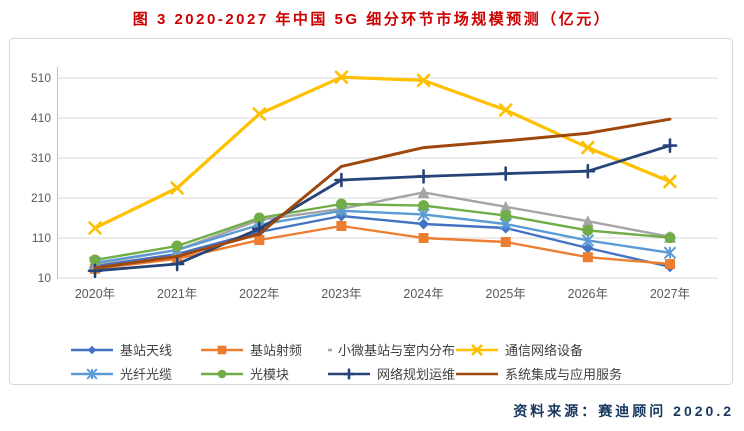  What do you see at coordinates (593, 349) in the screenshot?
I see `legend-item-3: 通信网络设备` at bounding box center [593, 349].